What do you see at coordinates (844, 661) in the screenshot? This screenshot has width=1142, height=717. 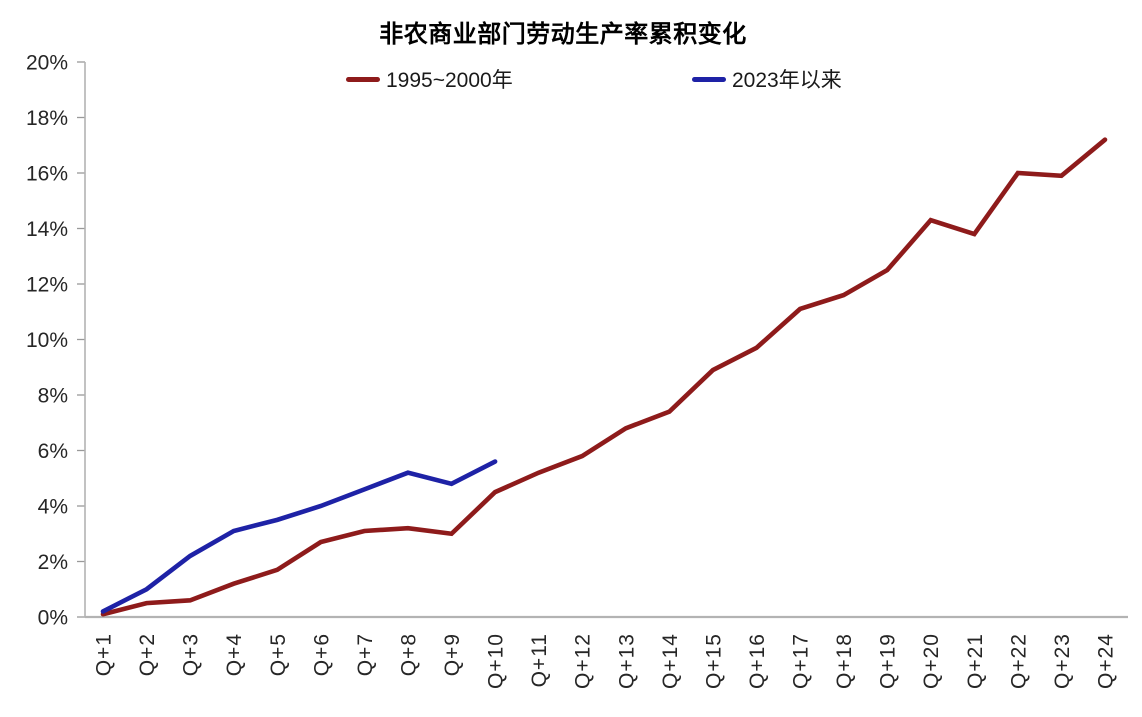 I see `x-tick-label: Q+18` at bounding box center [844, 661].